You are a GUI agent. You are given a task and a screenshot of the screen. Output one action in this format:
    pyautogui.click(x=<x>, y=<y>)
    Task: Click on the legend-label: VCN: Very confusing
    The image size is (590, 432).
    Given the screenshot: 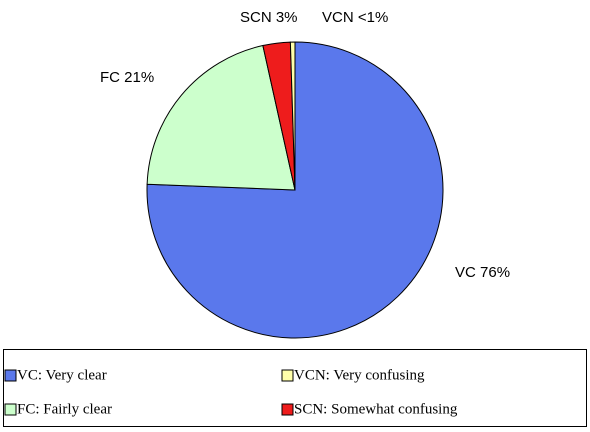 What is the action you would take?
    pyautogui.click(x=359, y=375)
    